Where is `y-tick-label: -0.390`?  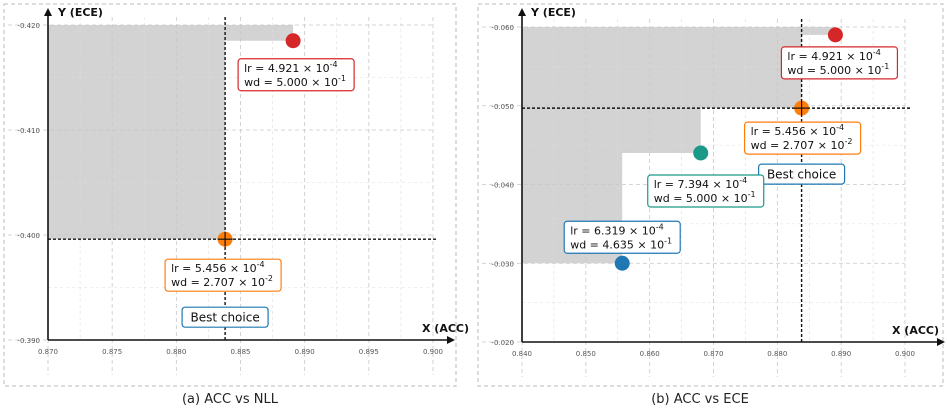
y-tick-label: -0.390 is located at coordinates (28, 341).